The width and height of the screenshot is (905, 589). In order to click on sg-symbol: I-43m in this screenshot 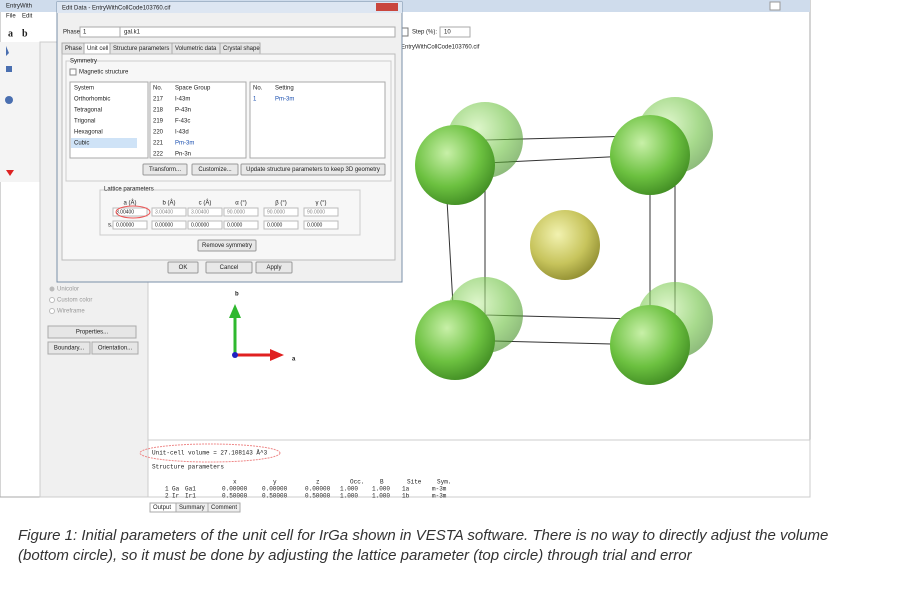, I will do `click(182, 100)`.